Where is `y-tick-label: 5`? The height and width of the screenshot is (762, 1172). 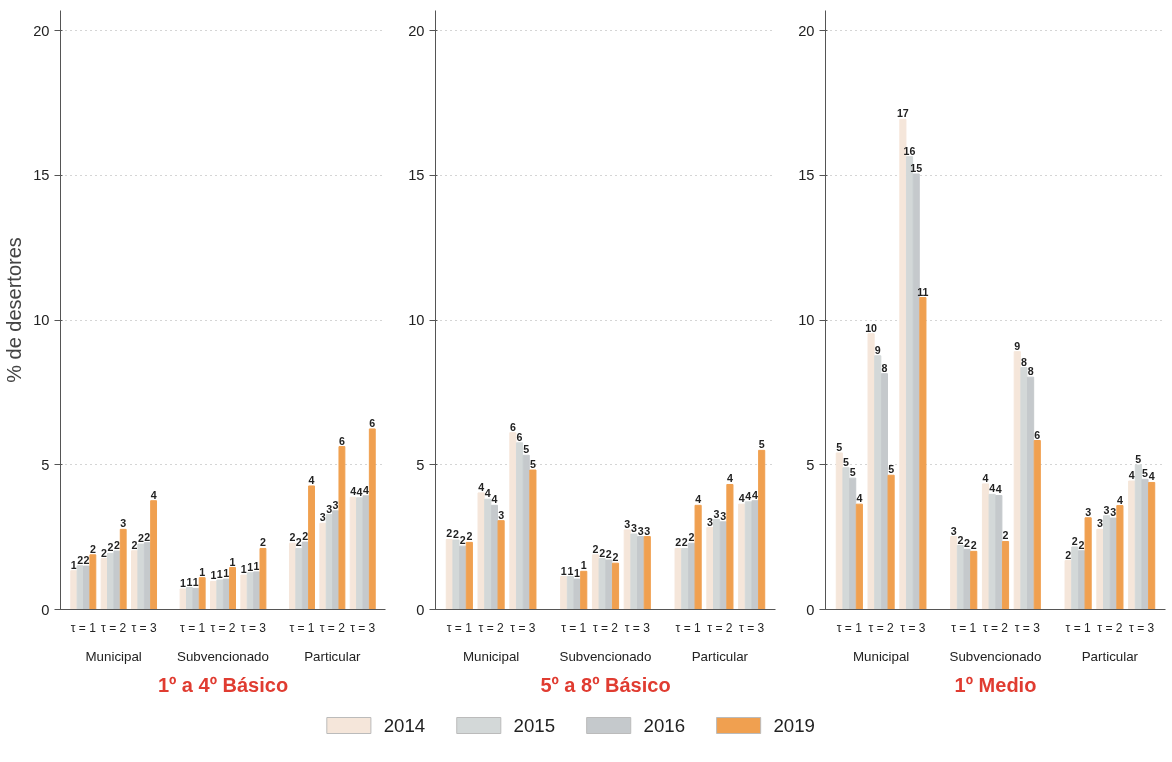
y-tick-label: 5 is located at coordinates (45, 464).